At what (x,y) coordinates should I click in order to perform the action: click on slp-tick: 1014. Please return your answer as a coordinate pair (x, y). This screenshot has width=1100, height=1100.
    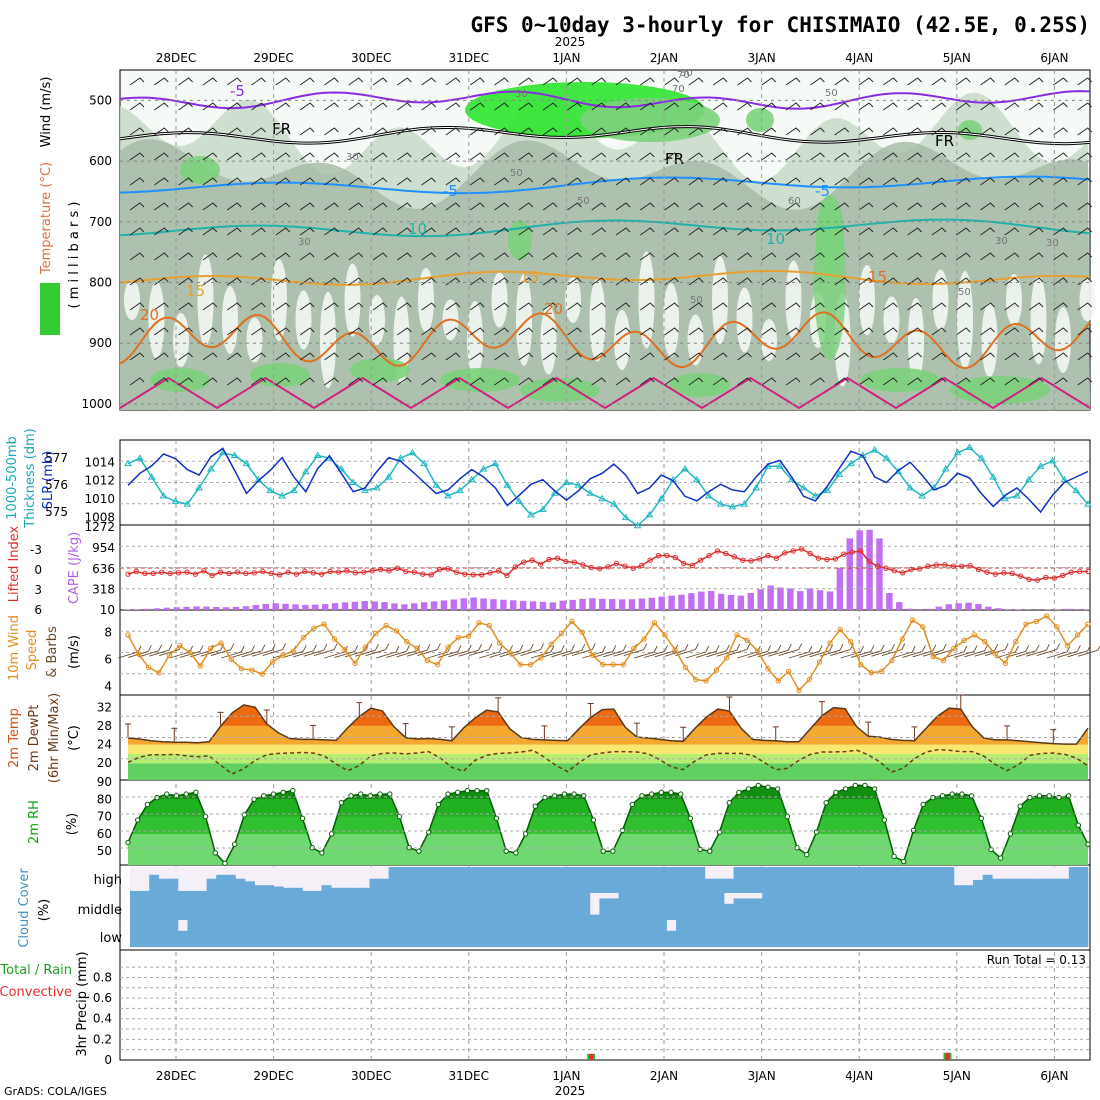
    Looking at the image, I should click on (99, 462).